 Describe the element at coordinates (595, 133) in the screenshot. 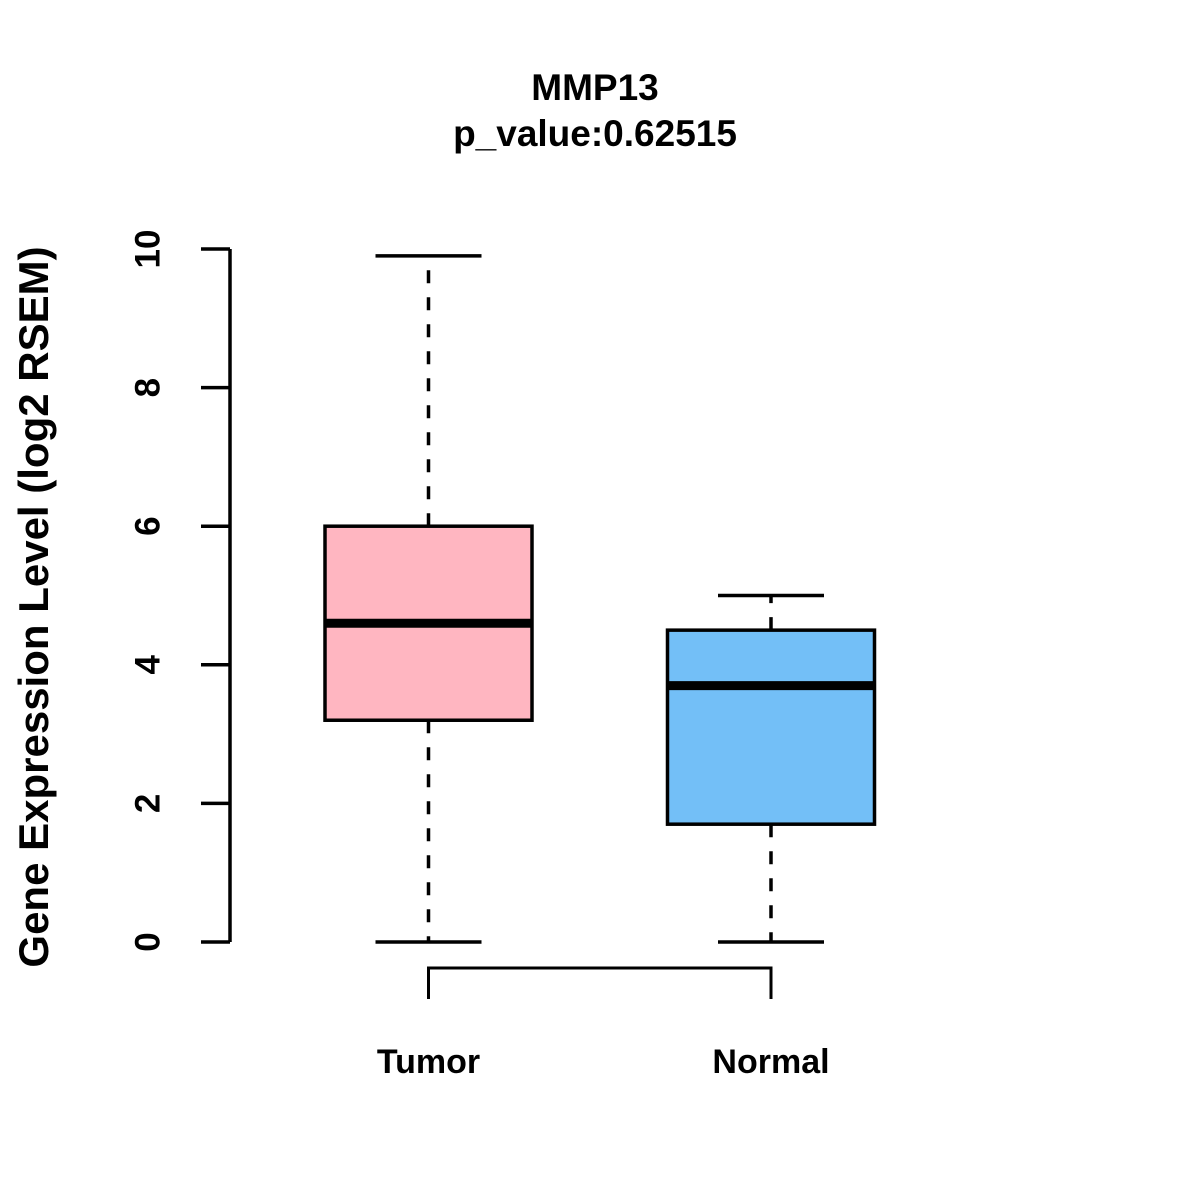

I see `chart-subtitle: p_value:0.62515` at that location.